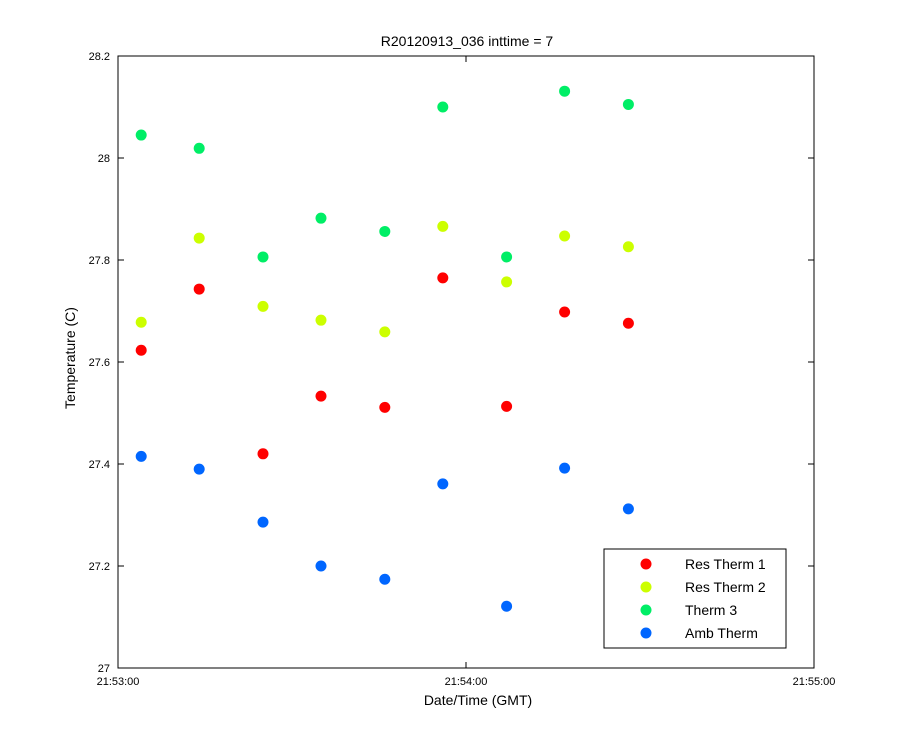 The image size is (900, 750). What do you see at coordinates (725, 587) in the screenshot?
I see `legend-label: Res Therm 2` at bounding box center [725, 587].